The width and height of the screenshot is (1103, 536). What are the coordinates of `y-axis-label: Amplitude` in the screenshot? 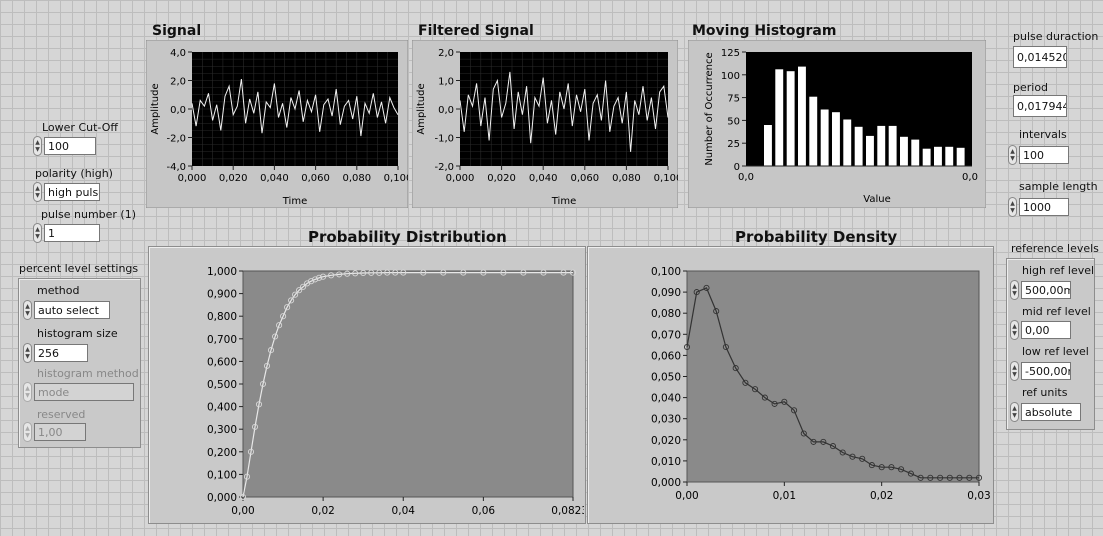 It's located at (155, 108).